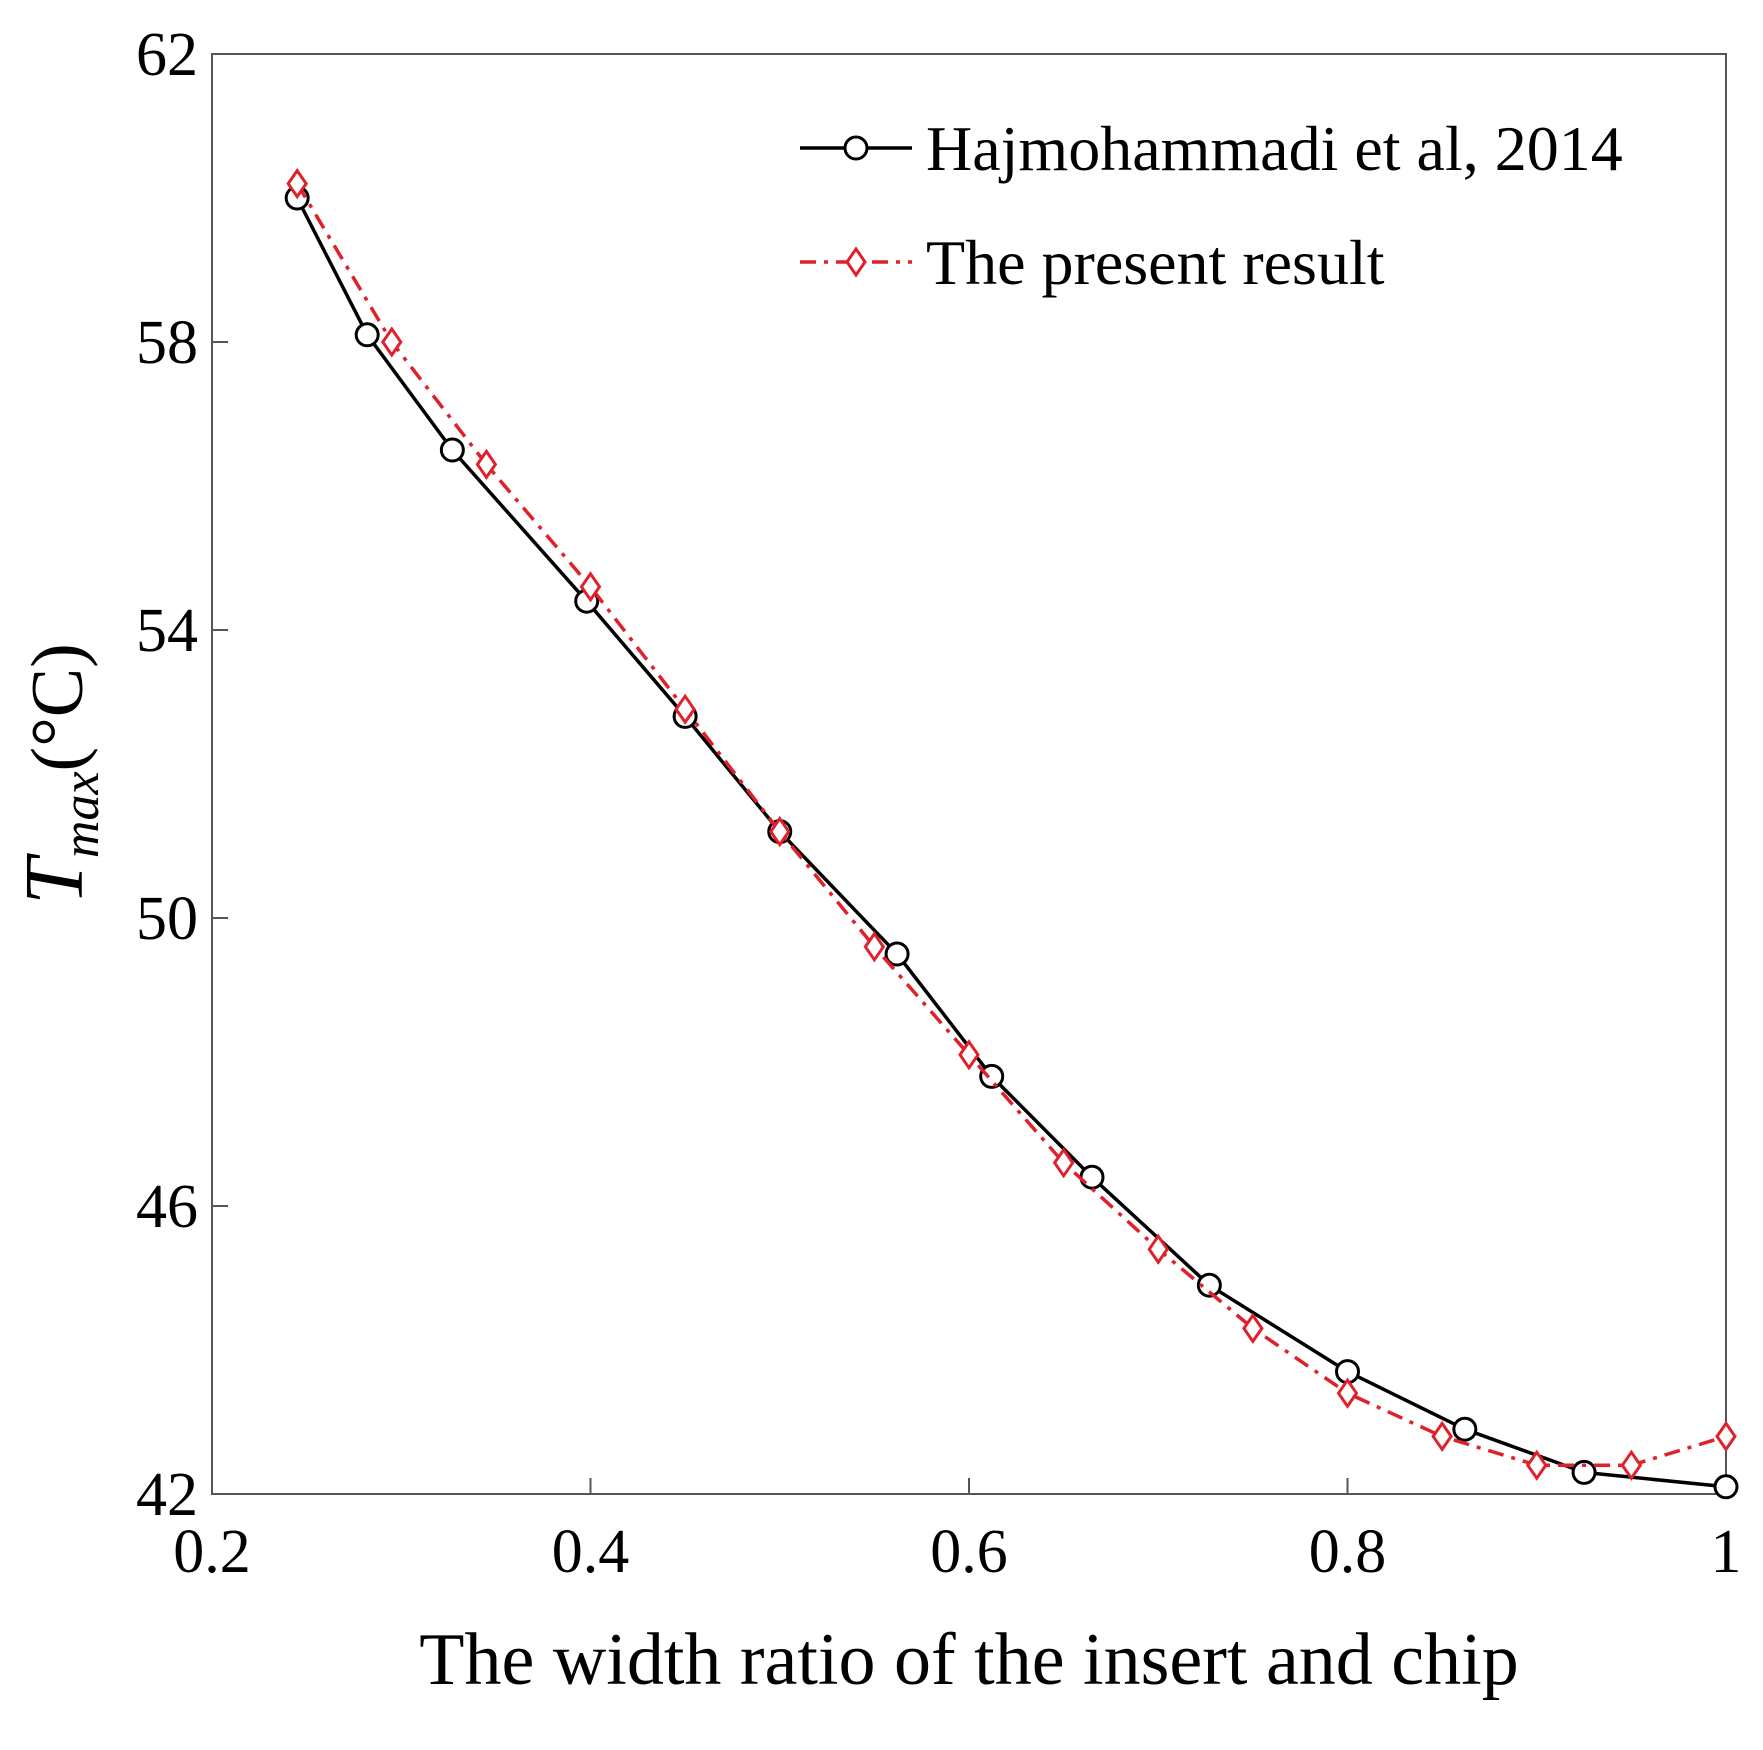 This screenshot has height=1750, width=1763. What do you see at coordinates (167, 343) in the screenshot?
I see `y-tick-label: 58` at bounding box center [167, 343].